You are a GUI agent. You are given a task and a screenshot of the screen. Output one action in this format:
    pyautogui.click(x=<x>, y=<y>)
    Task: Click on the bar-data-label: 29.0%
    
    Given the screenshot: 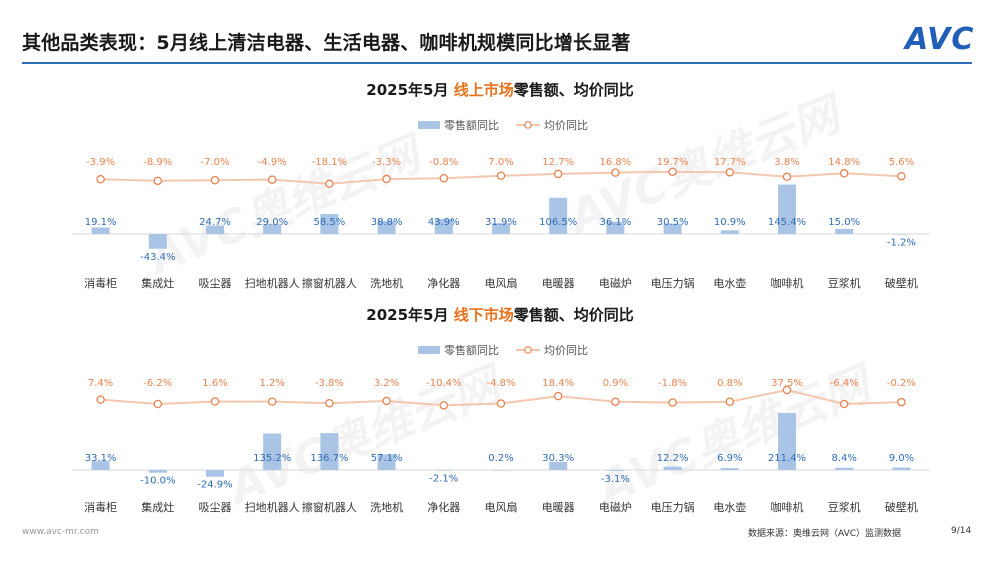 What is the action you would take?
    pyautogui.click(x=272, y=222)
    